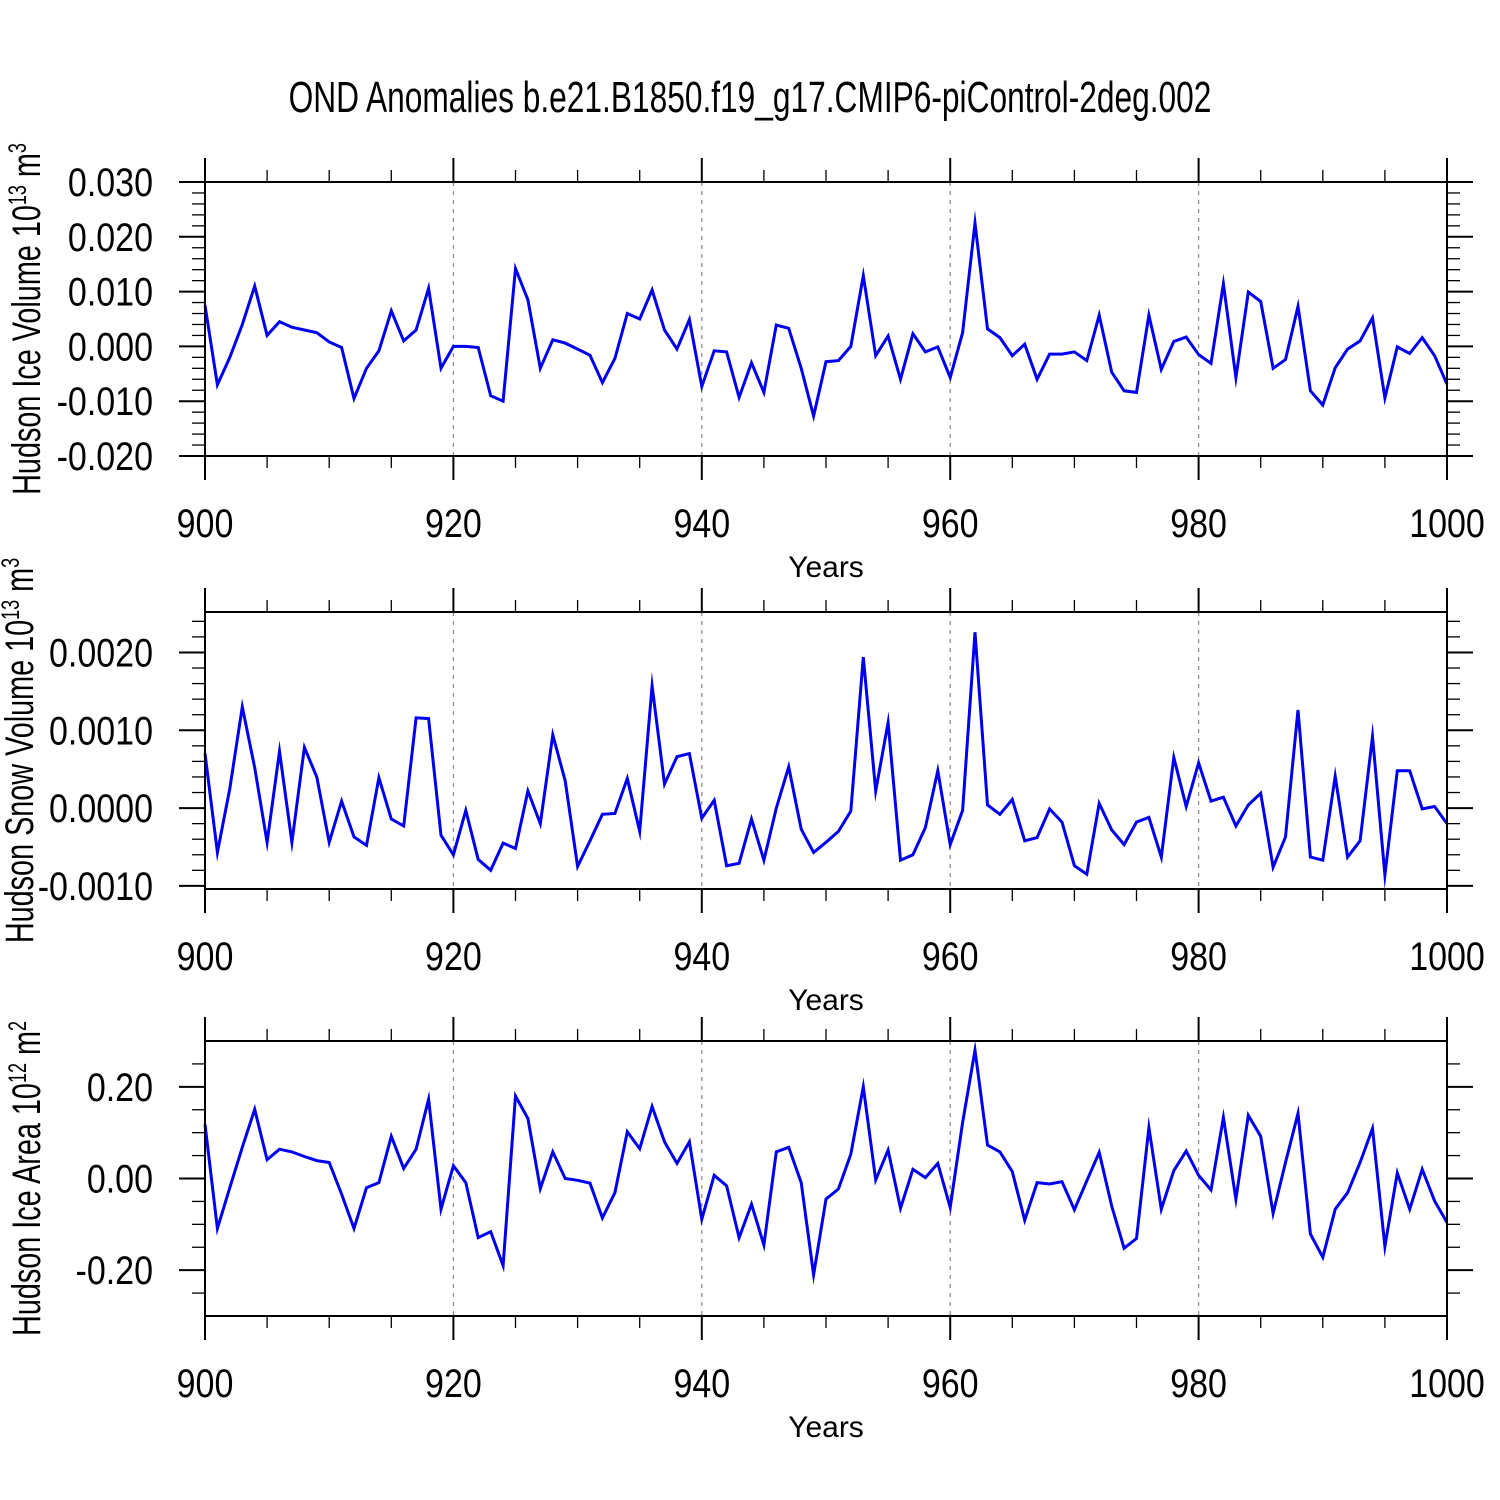 This screenshot has height=1500, width=1500. I want to click on y-tick-label: 0.00, so click(120, 1178).